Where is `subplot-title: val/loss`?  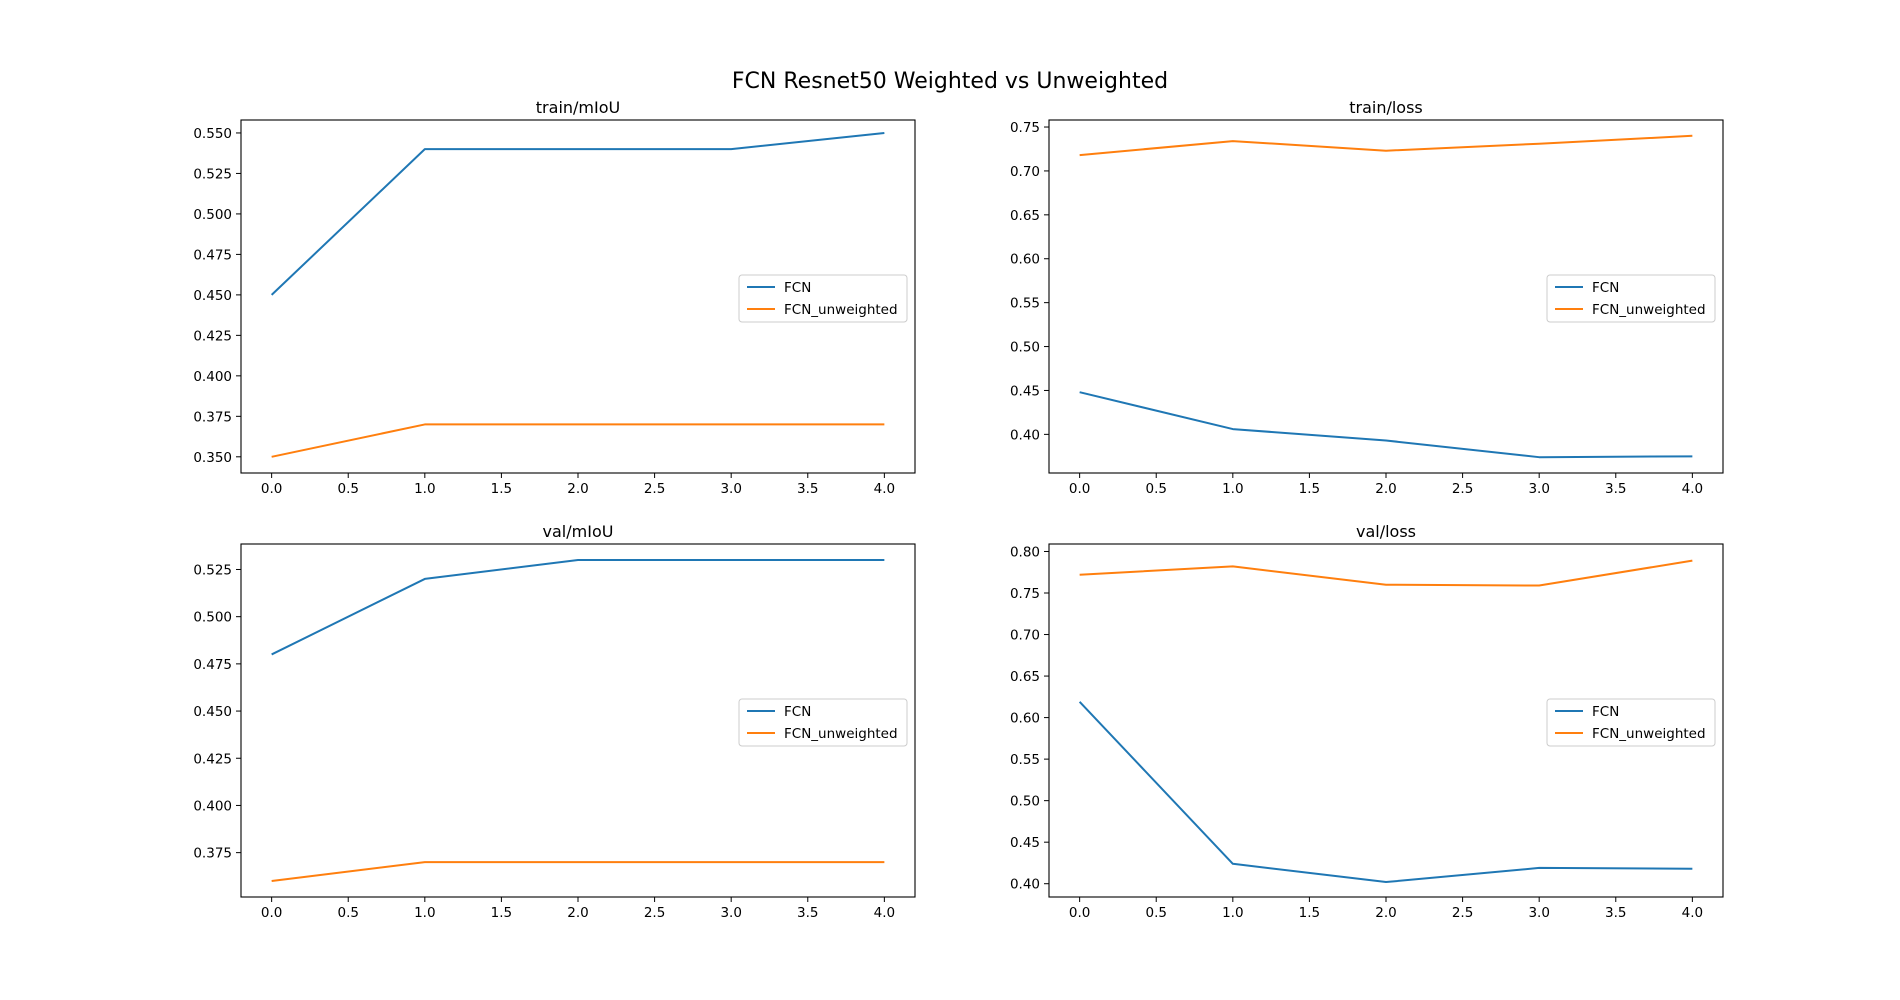 subplot-title: val/loss is located at coordinates (1386, 531).